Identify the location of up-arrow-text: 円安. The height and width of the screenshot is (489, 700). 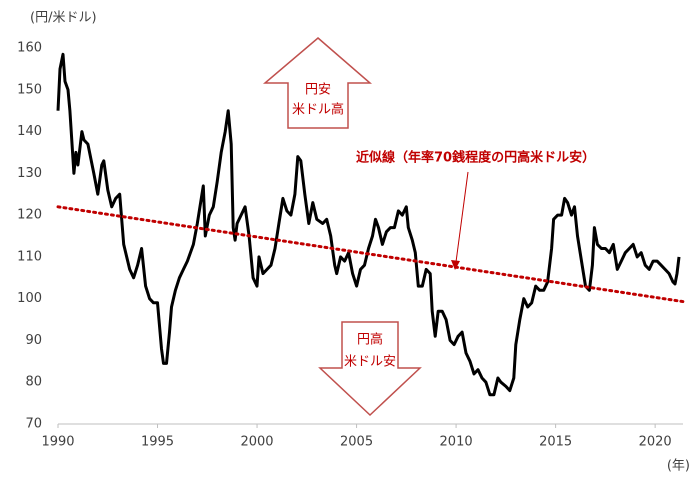
(318, 90).